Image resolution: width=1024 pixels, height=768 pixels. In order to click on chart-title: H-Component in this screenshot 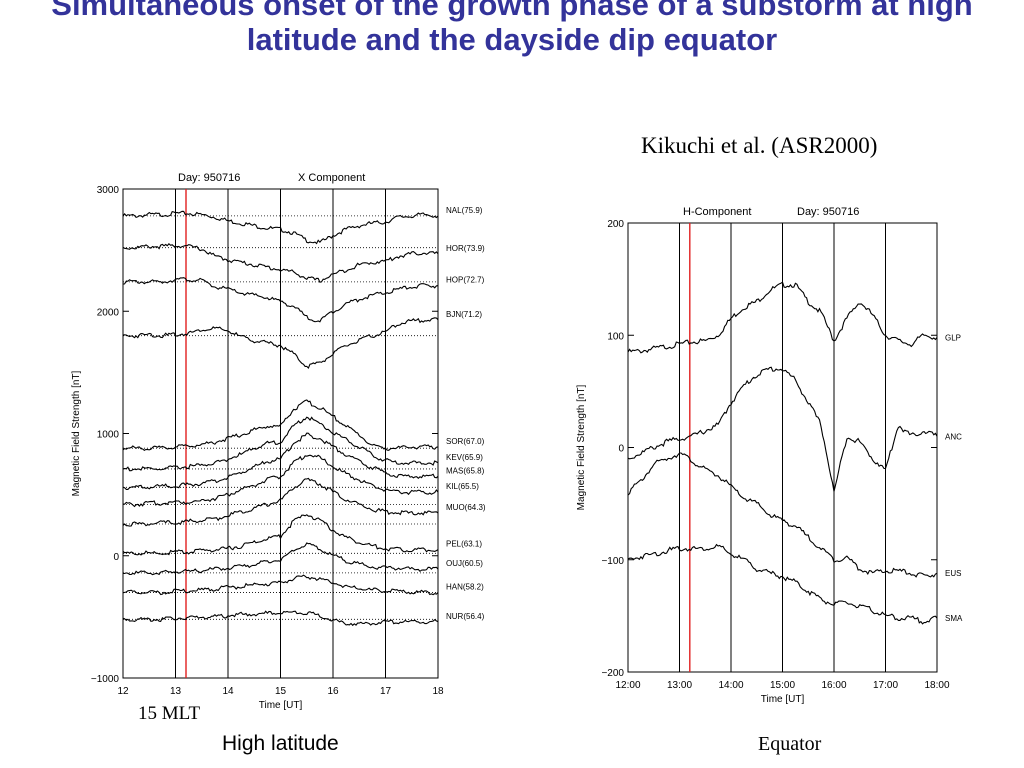, I will do `click(717, 212)`.